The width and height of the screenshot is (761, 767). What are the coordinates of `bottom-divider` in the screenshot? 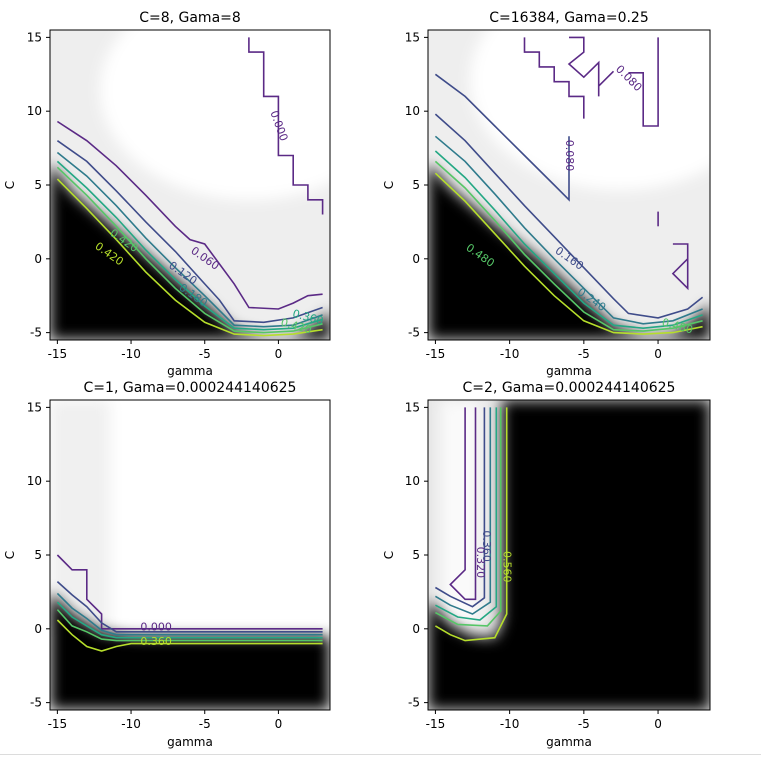 It's located at (380, 754).